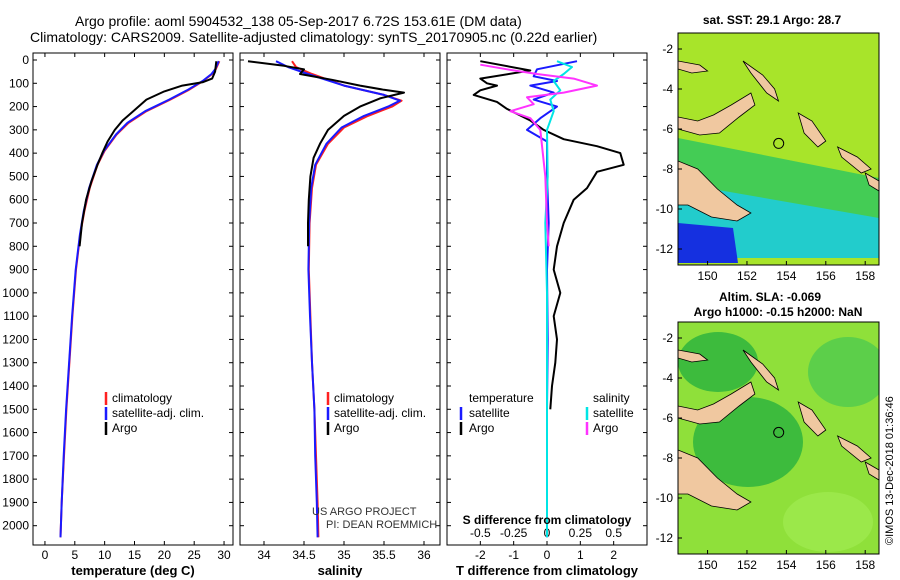  Describe the element at coordinates (19, 200) in the screenshot. I see `depth-tick-label: 600` at that location.